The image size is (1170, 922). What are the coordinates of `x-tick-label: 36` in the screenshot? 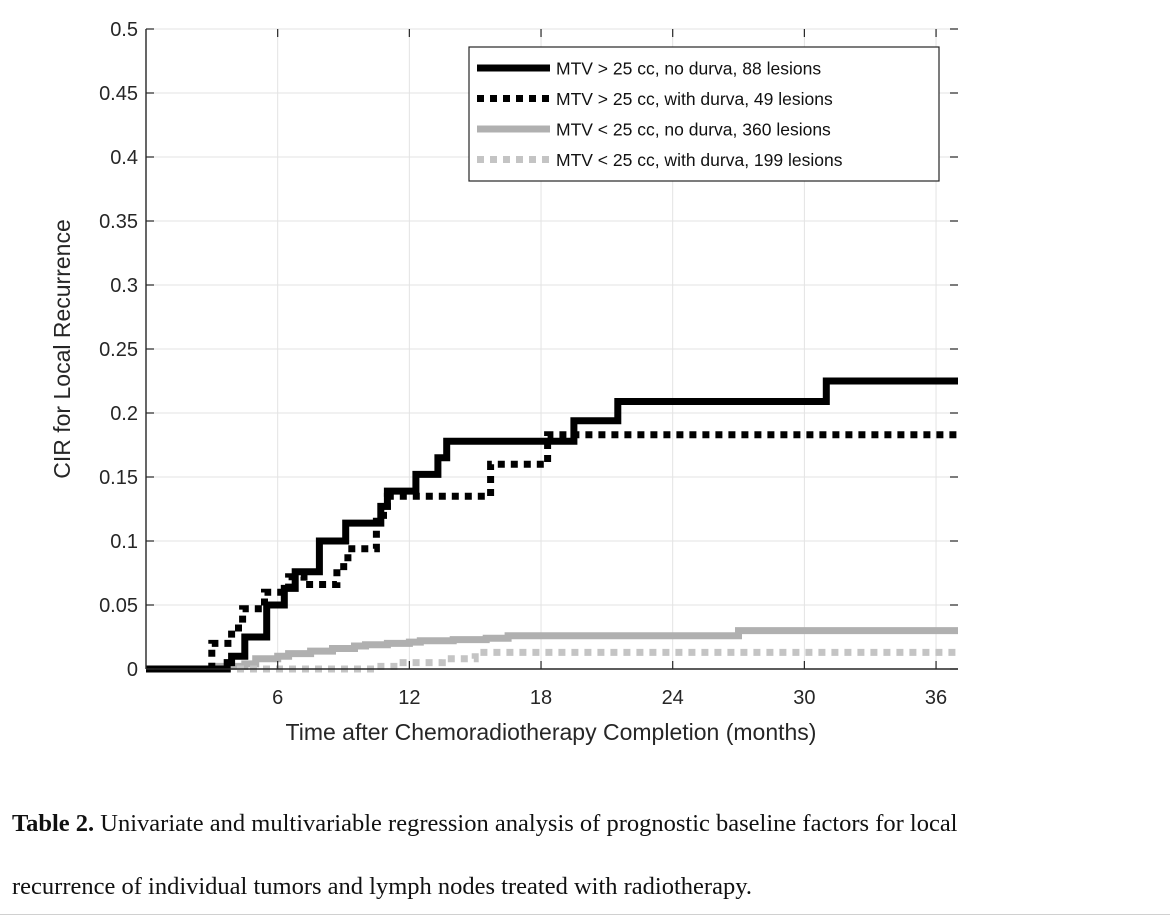 It's located at (936, 698).